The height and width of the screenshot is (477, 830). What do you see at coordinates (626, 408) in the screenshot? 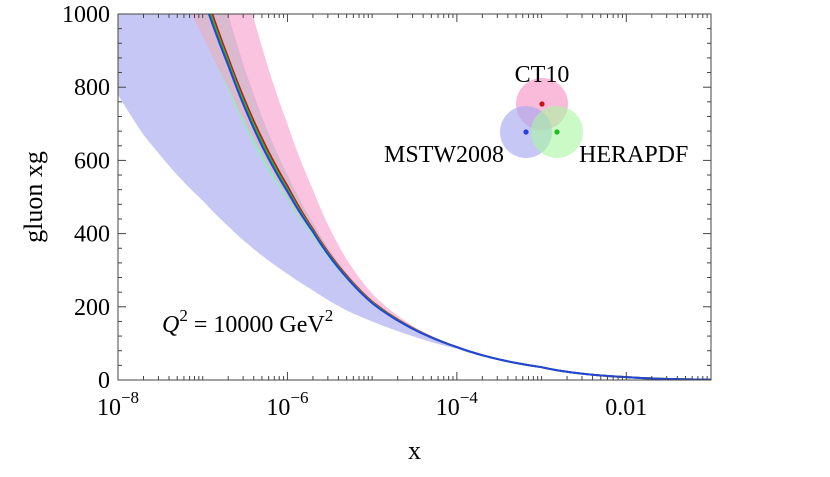
I see `x-tick-label: 0.01` at bounding box center [626, 408].